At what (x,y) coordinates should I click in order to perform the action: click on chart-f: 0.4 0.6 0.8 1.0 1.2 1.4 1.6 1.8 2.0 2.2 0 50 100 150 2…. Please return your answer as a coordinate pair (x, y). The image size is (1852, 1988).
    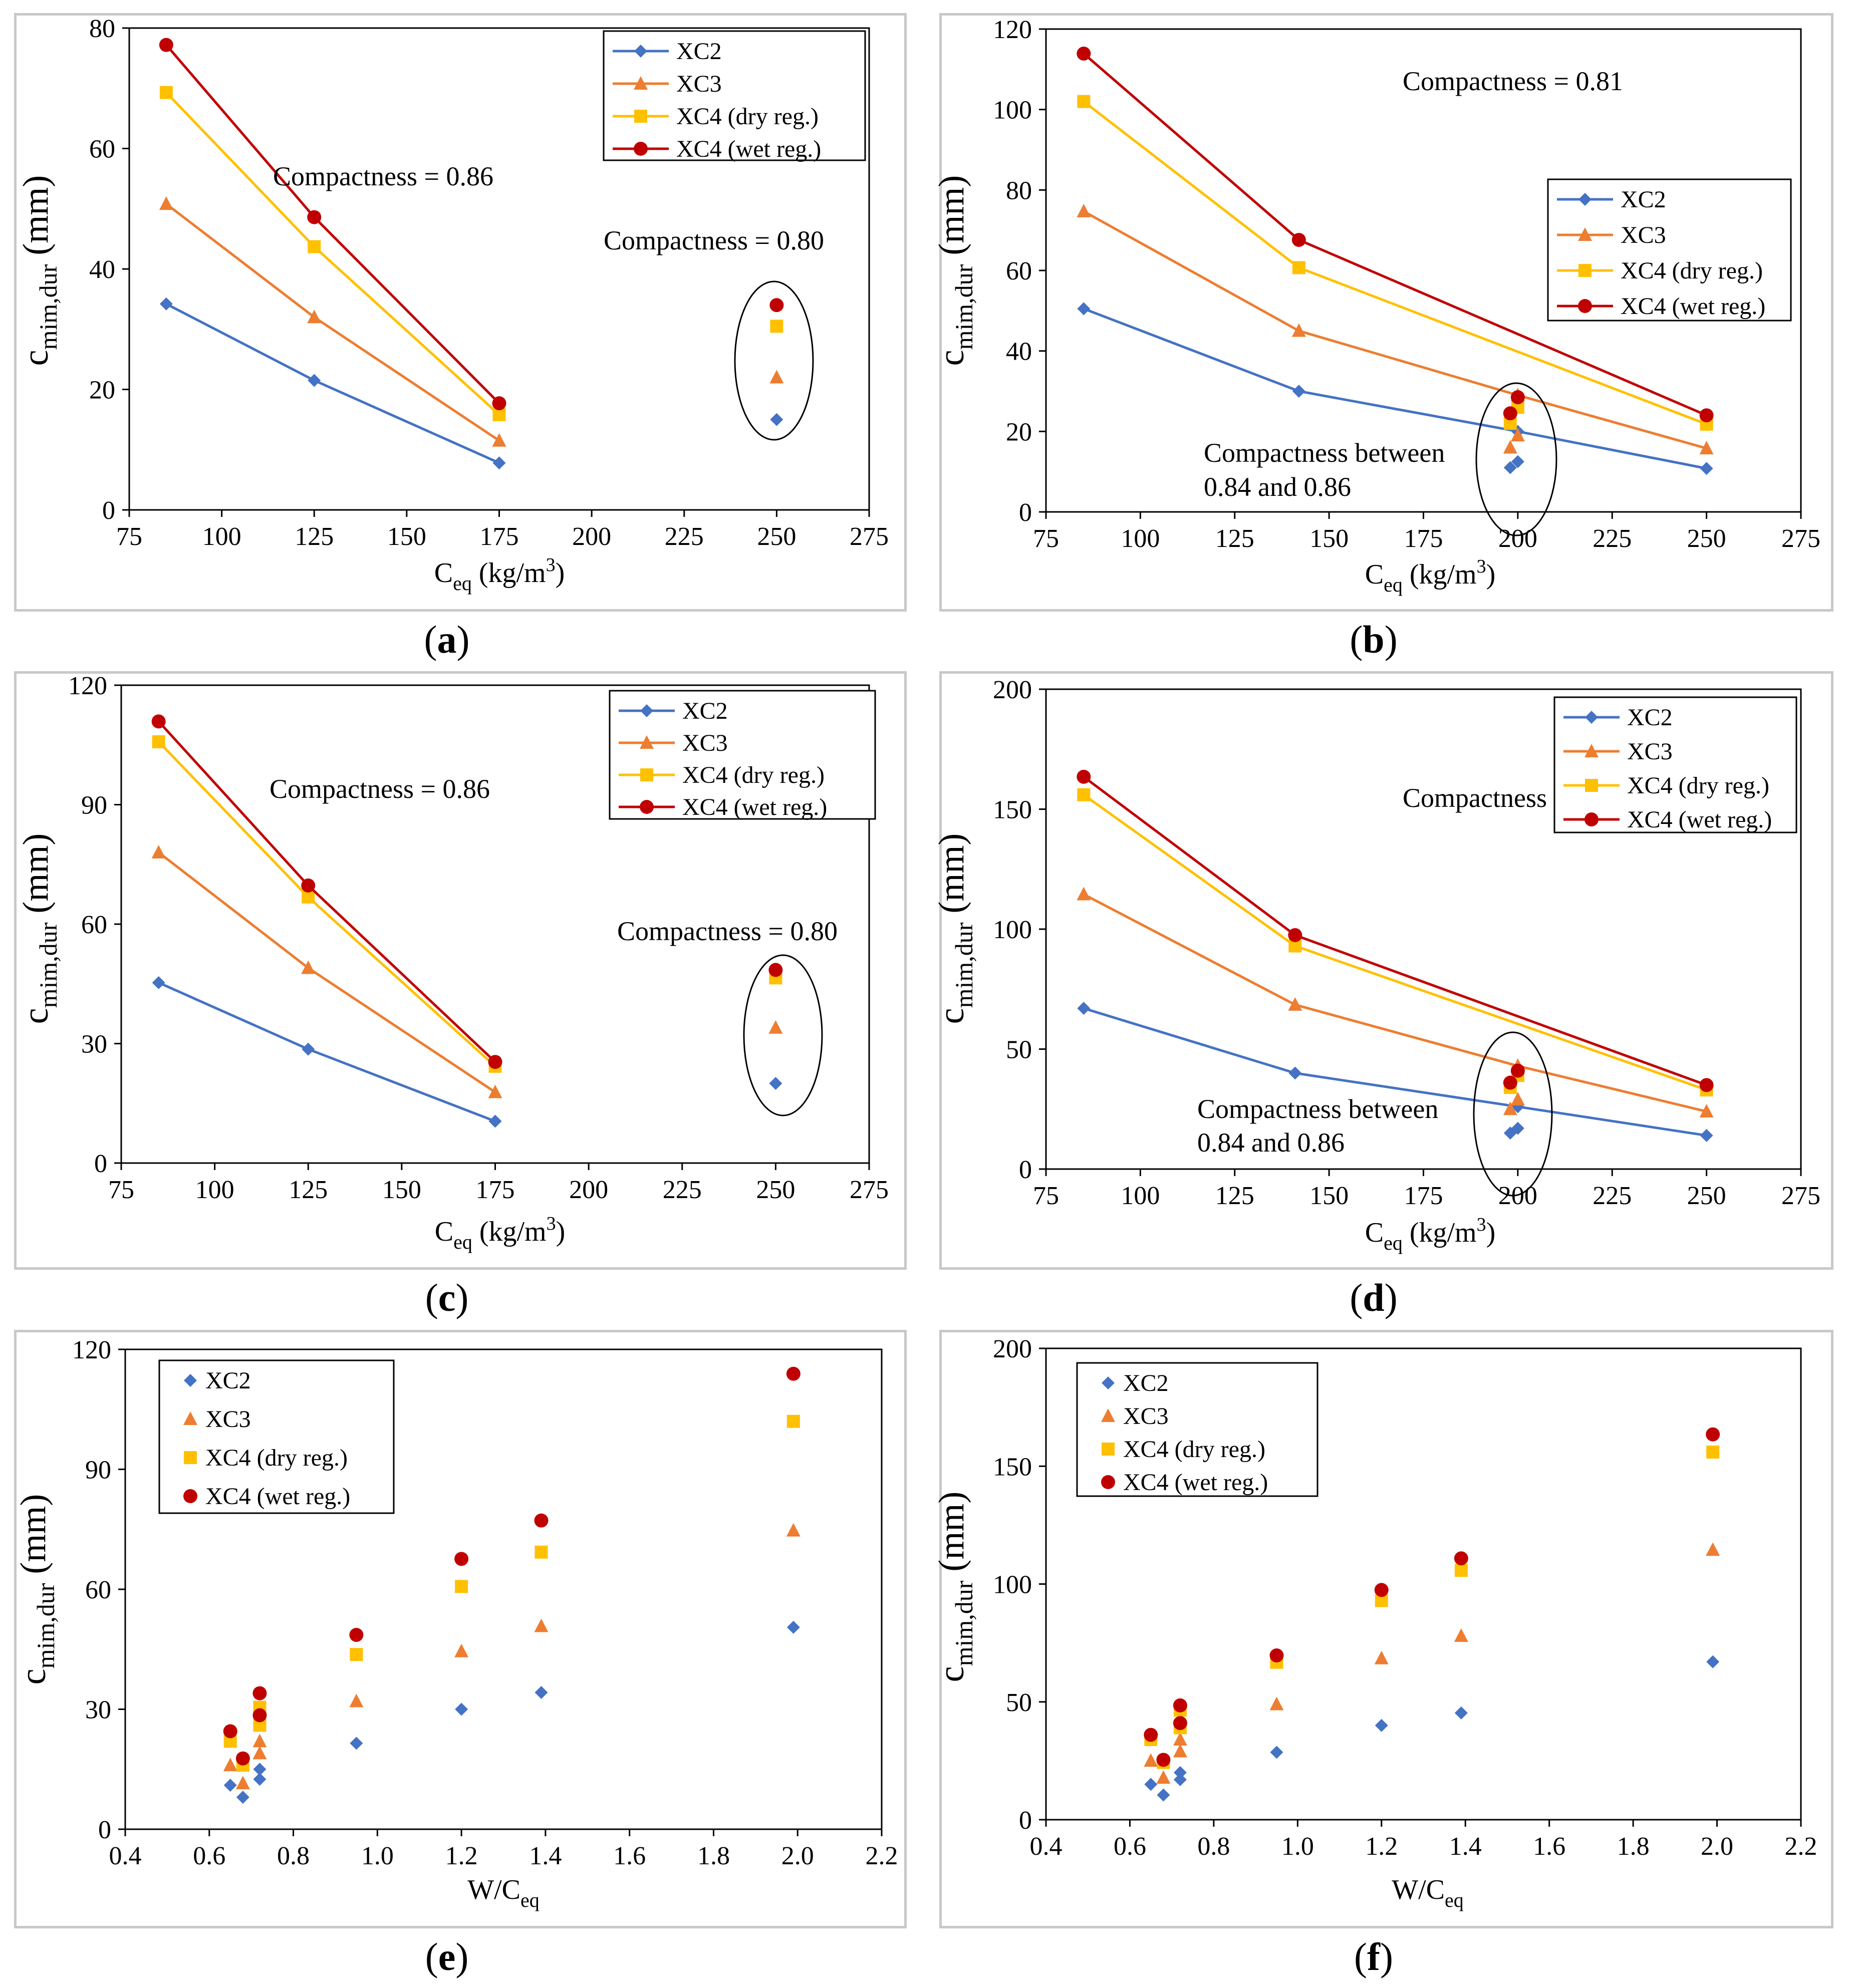
    Looking at the image, I should click on (1374, 1623).